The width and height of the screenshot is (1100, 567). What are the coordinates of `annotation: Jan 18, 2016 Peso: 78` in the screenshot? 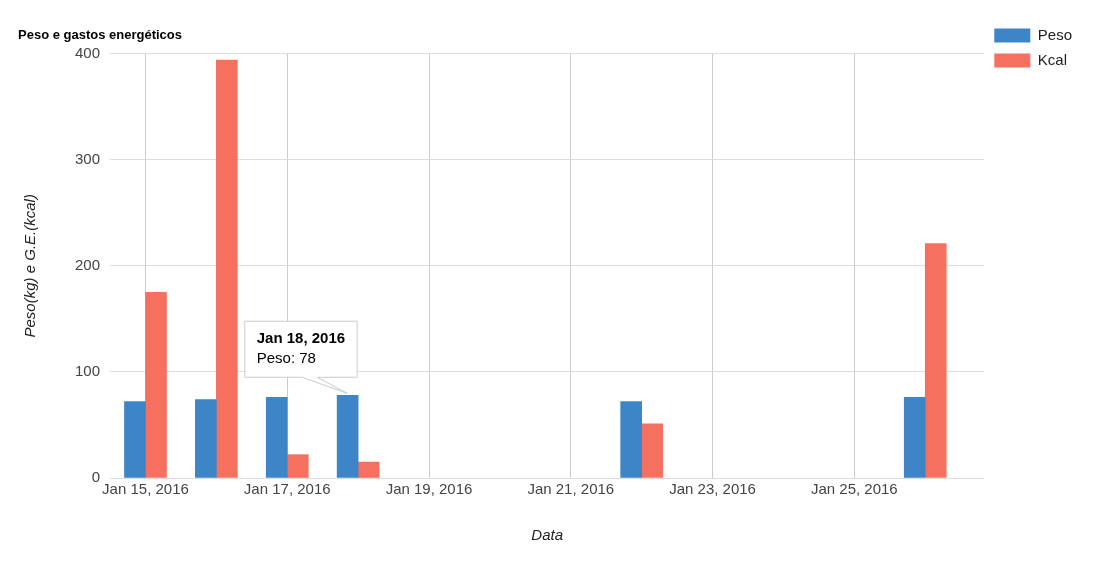 It's located at (301, 347).